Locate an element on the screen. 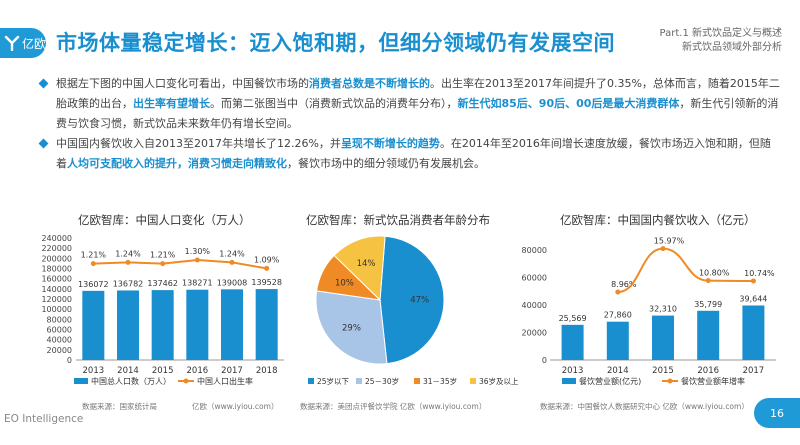 The image size is (800, 445). bar-value-label: 139528 is located at coordinates (266, 282).